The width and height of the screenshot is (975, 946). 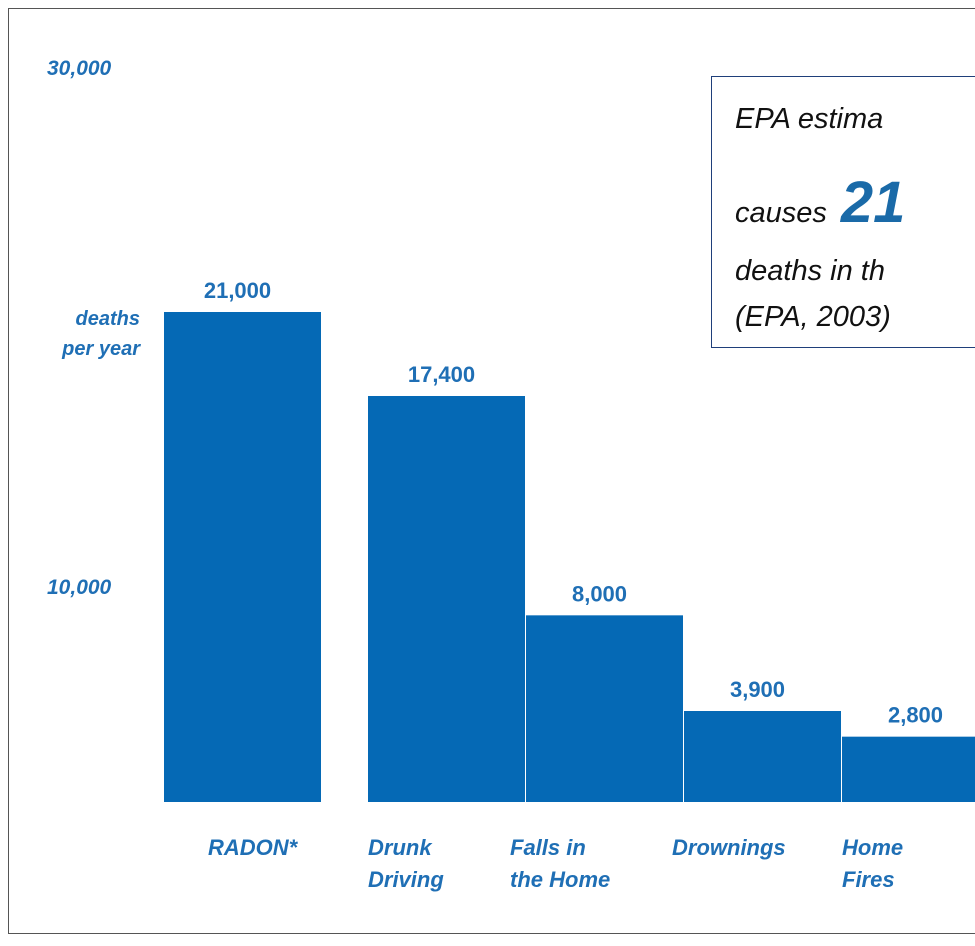 I want to click on y-tick-30000: 30,000, so click(x=79, y=68).